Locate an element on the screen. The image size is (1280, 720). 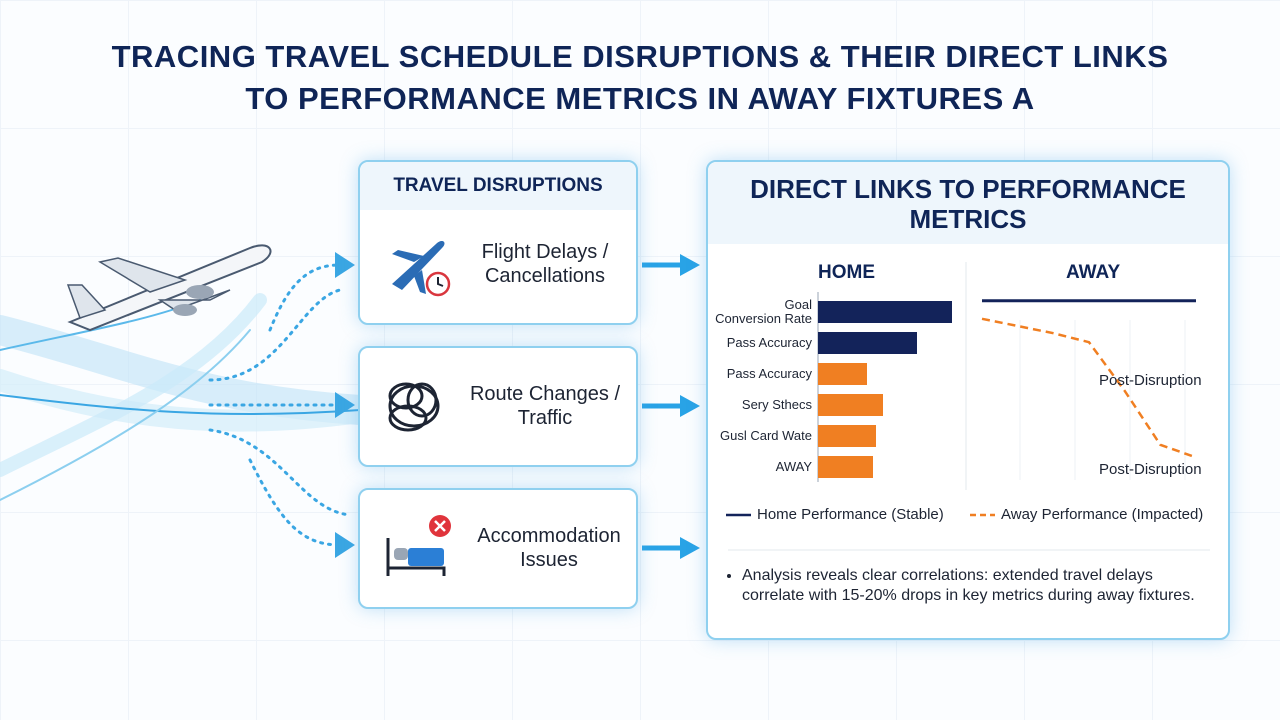
bar-label: AWAY is located at coordinates (793, 466).